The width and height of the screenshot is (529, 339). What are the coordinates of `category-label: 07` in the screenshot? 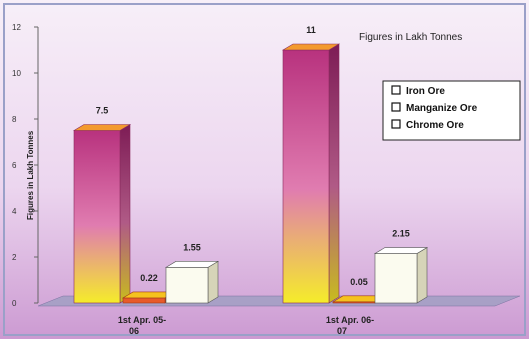 It's located at (342, 331).